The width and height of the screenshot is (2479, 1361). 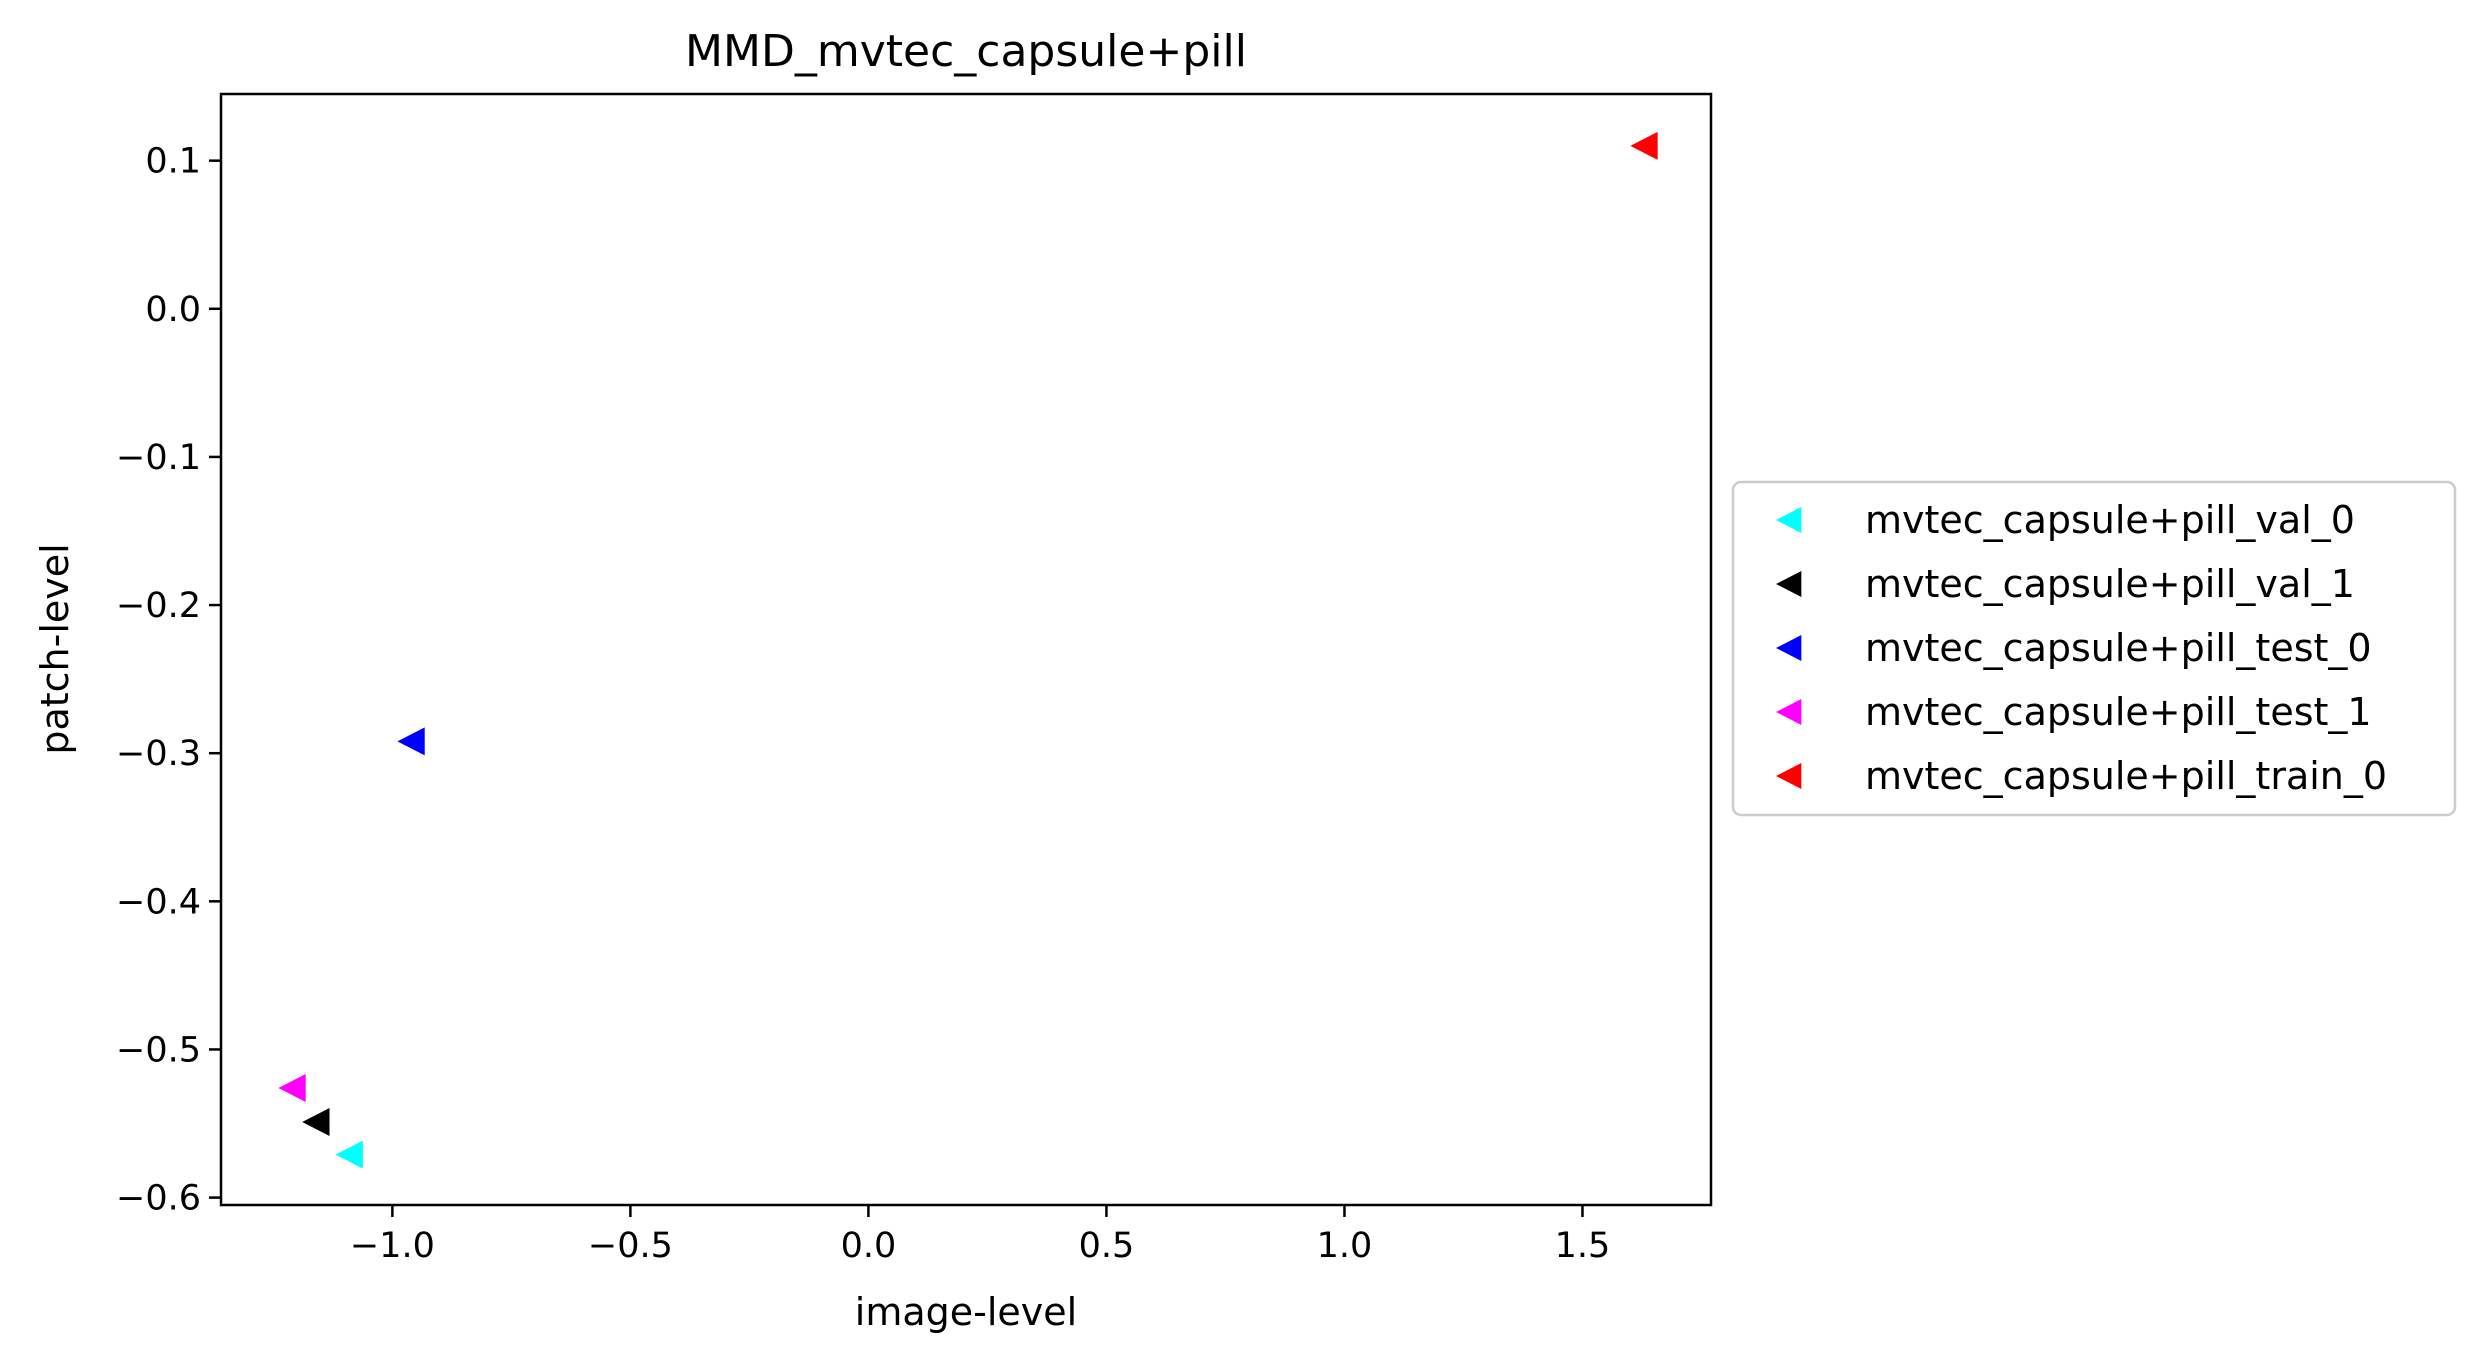 What do you see at coordinates (1583, 1246) in the screenshot?
I see `x-tick-label: 1.5` at bounding box center [1583, 1246].